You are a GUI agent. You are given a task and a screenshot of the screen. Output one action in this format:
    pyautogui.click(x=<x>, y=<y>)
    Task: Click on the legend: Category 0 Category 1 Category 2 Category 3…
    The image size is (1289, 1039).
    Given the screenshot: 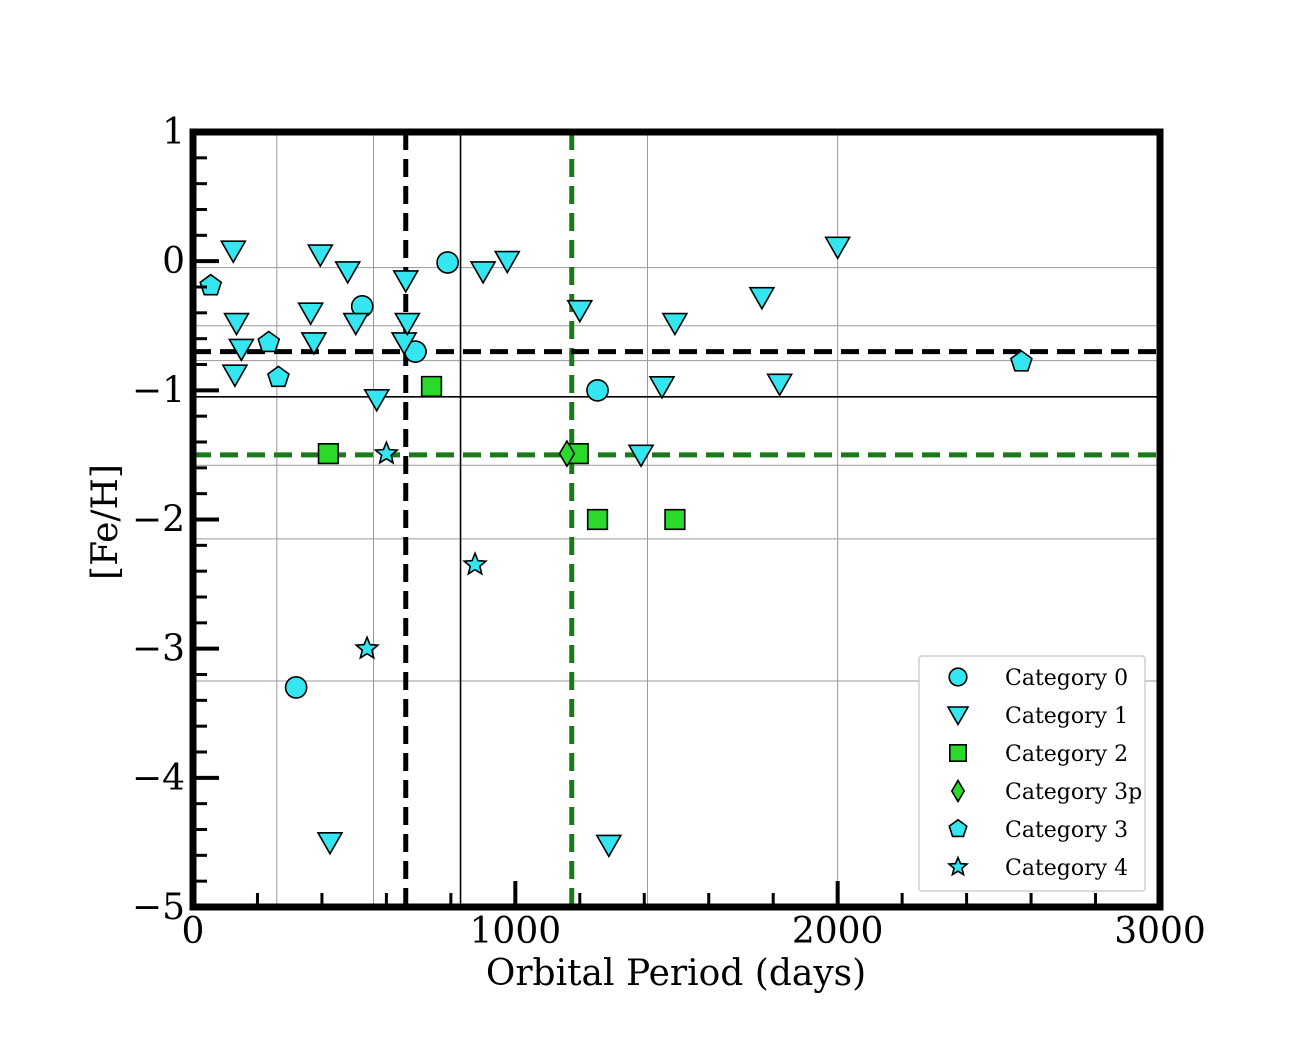 What is the action you would take?
    pyautogui.click(x=1032, y=773)
    